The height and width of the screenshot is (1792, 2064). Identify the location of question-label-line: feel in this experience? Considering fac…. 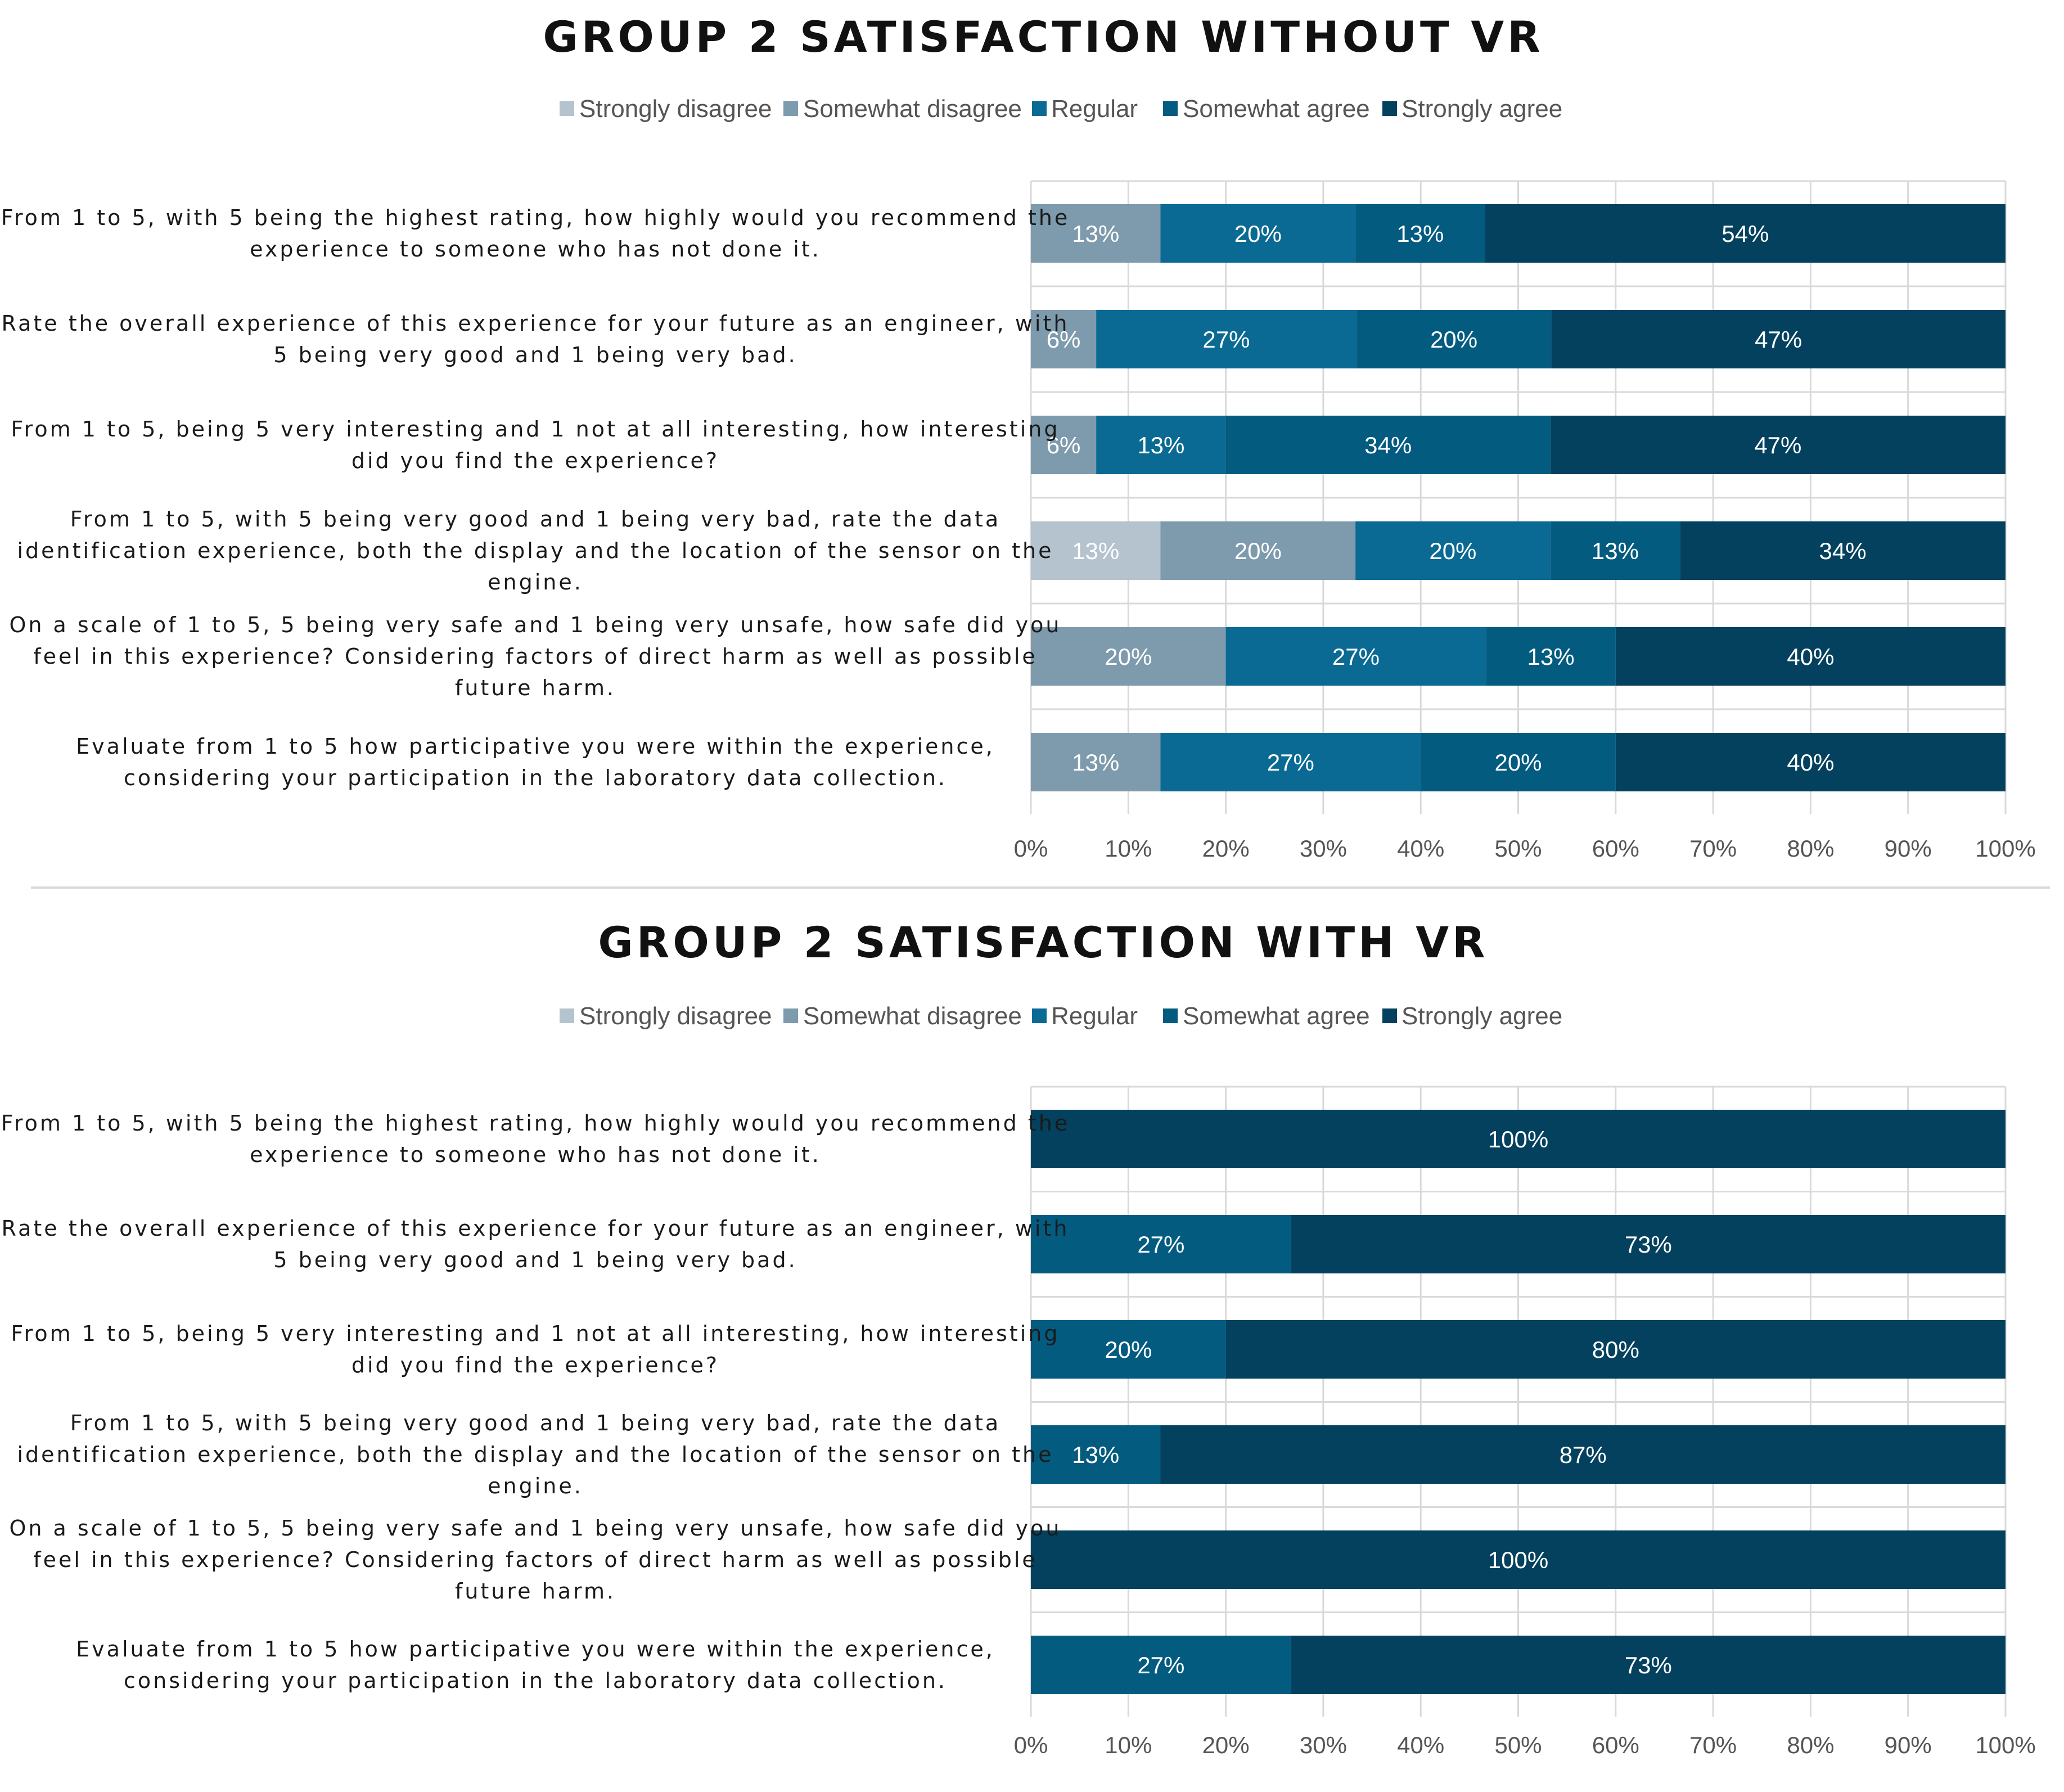
(535, 656).